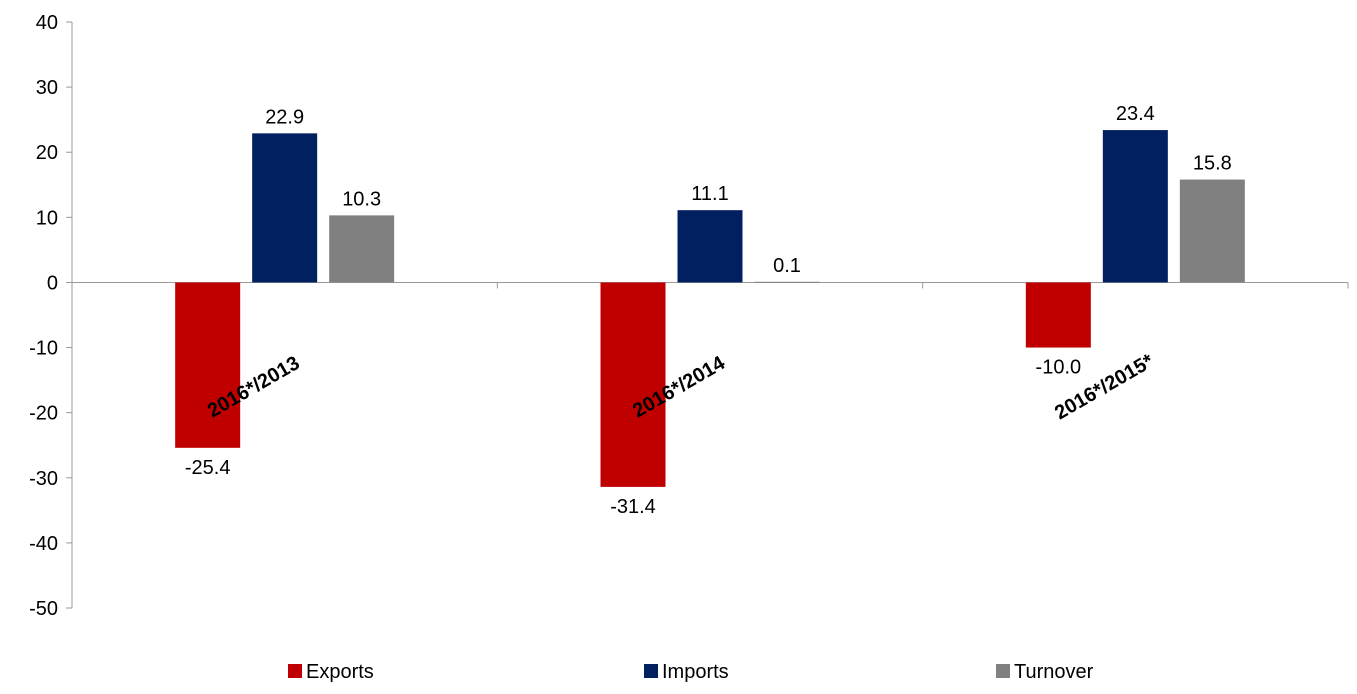 The height and width of the screenshot is (694, 1357). I want to click on y-tick-label: 20, so click(47, 153).